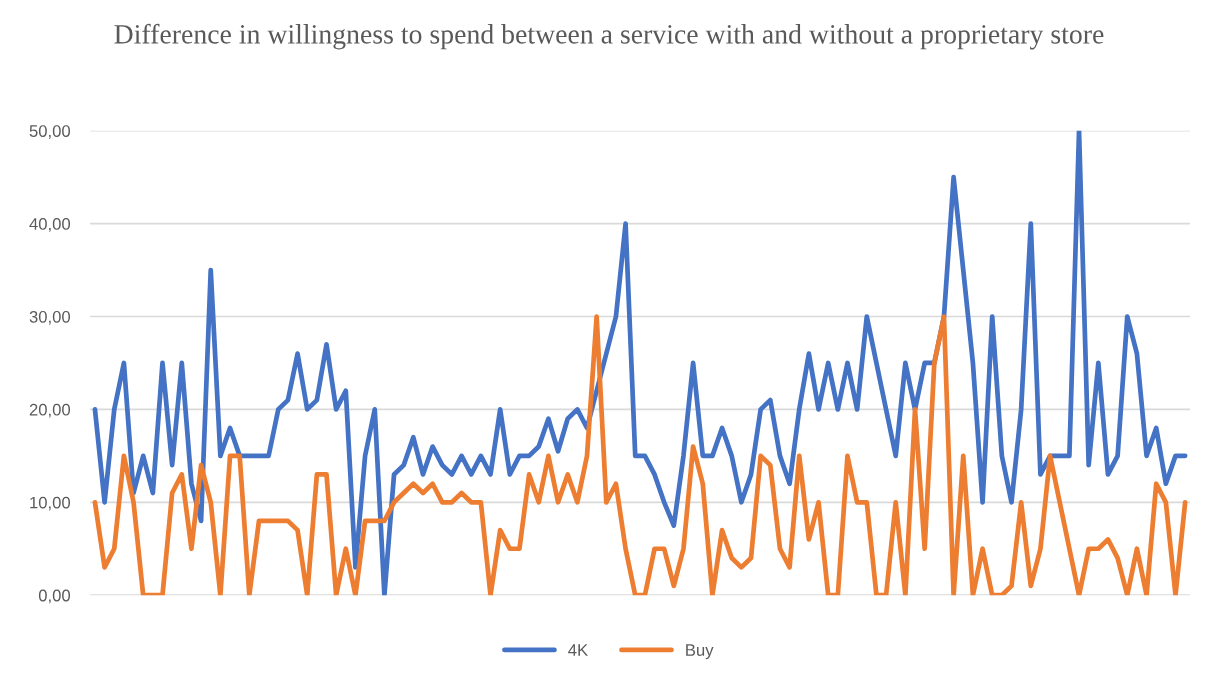 The image size is (1218, 681). What do you see at coordinates (50, 410) in the screenshot?
I see `y-tick-label: 20,00` at bounding box center [50, 410].